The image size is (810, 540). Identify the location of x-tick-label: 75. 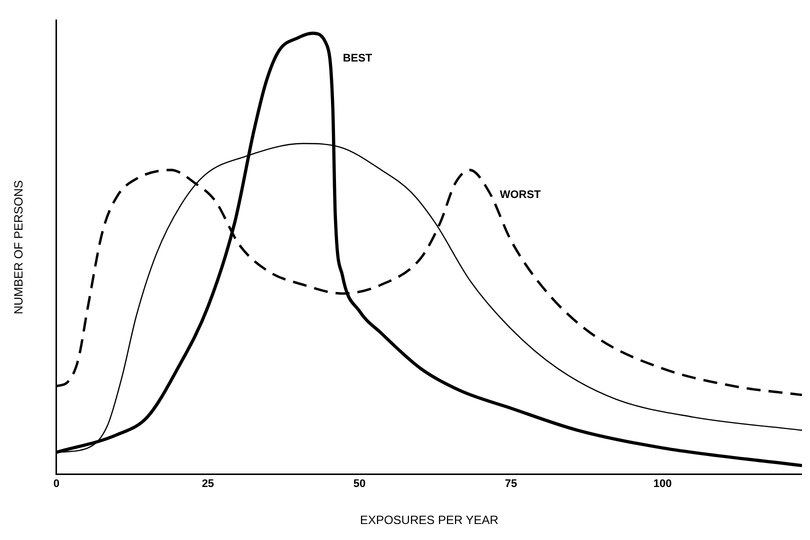
(511, 484).